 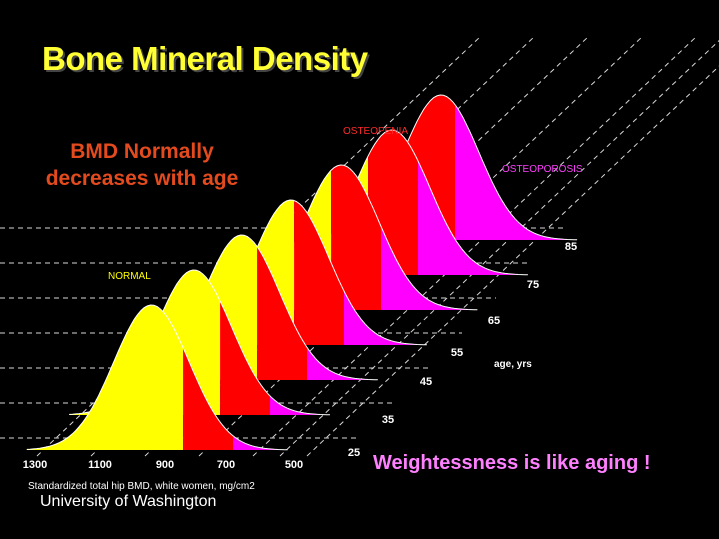 What do you see at coordinates (388, 420) in the screenshot?
I see `age-tick-label: 35` at bounding box center [388, 420].